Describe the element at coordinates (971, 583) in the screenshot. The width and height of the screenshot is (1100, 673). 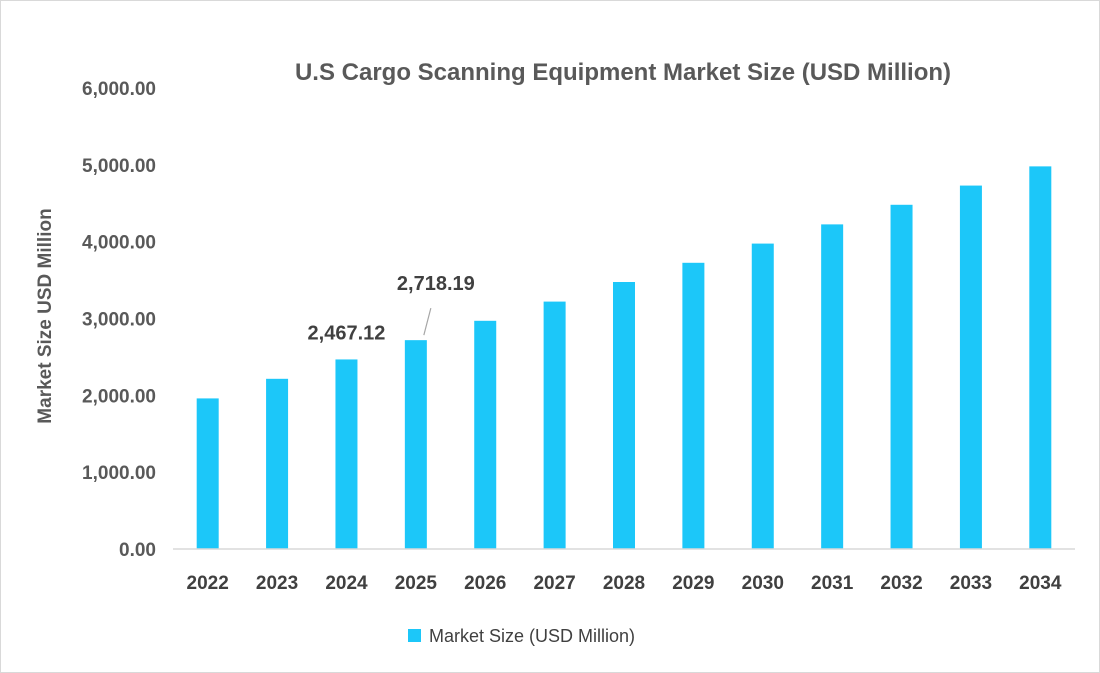
I see `x-tick-label: 2033` at that location.